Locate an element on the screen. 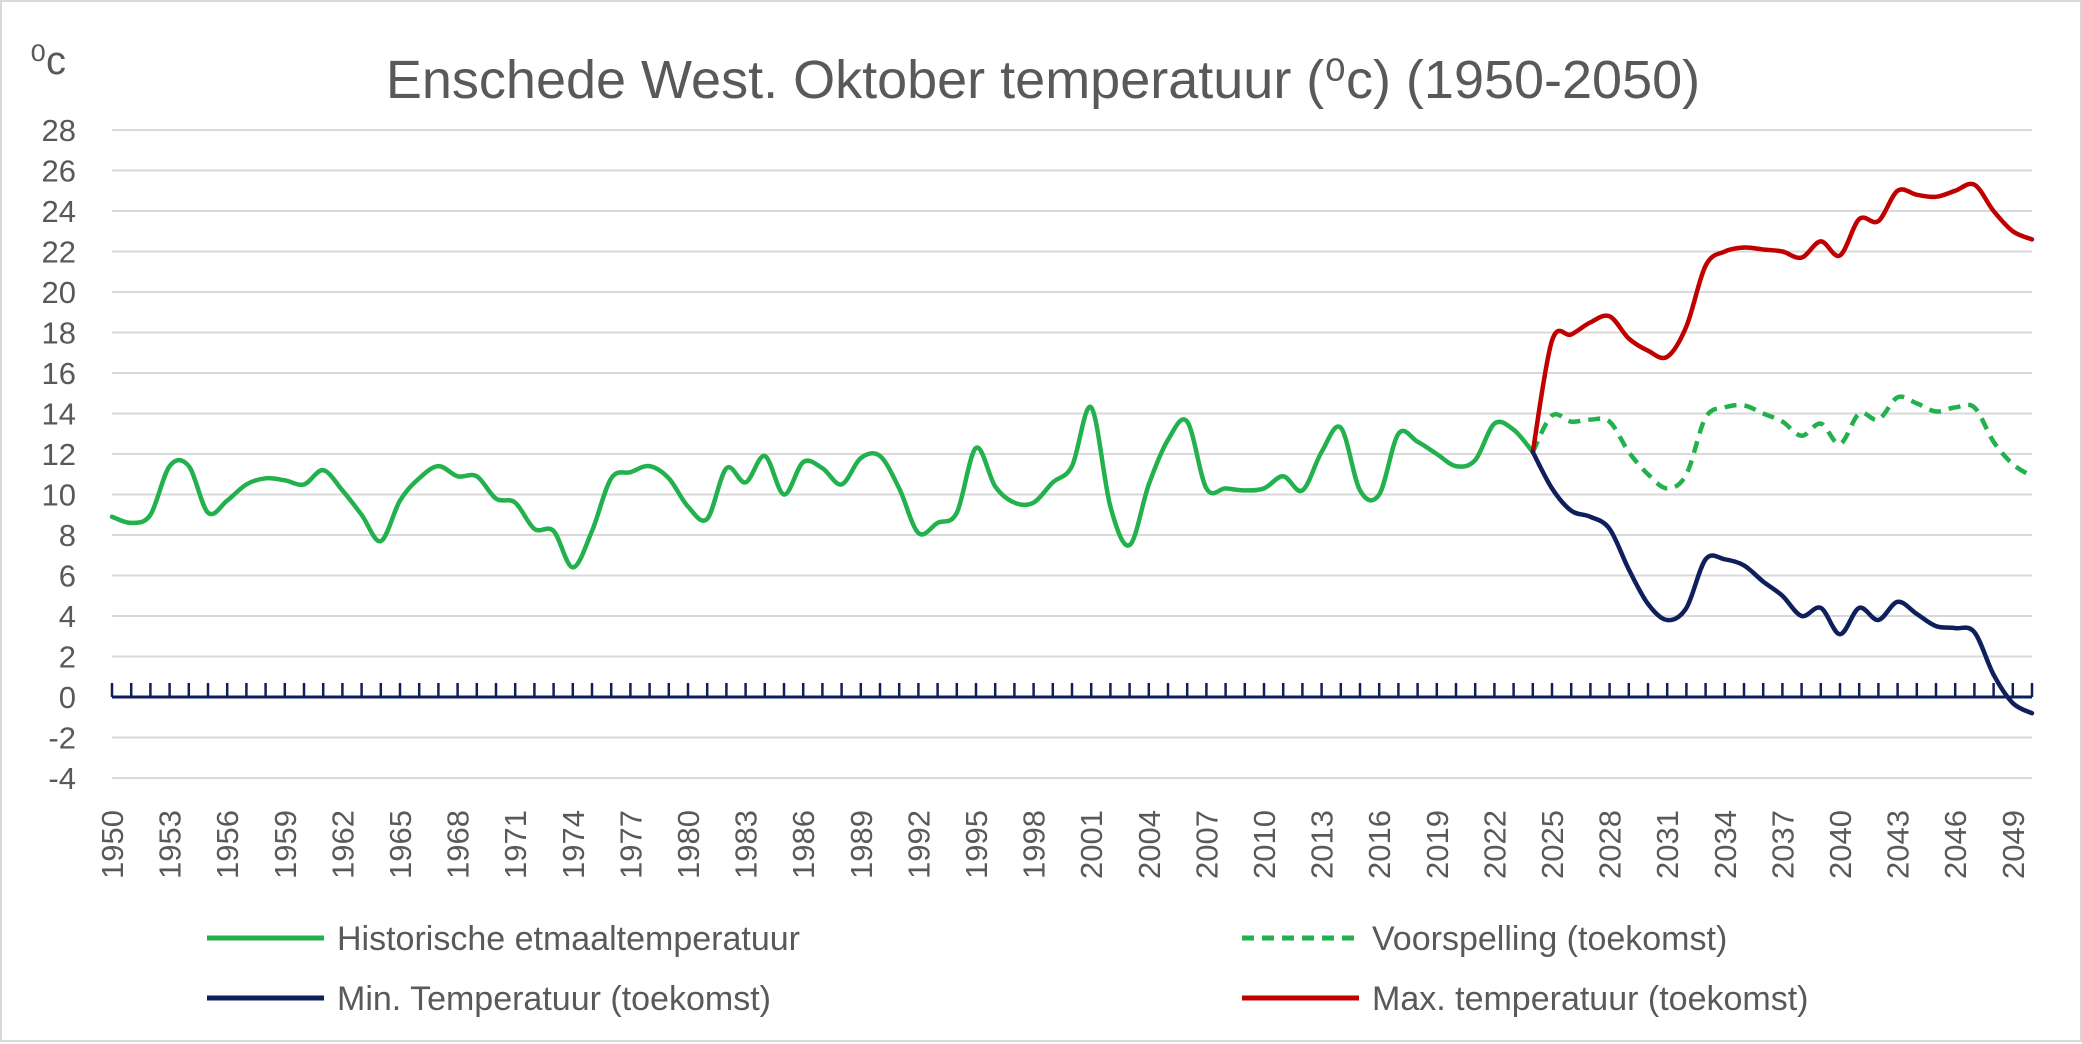 Image resolution: width=2082 pixels, height=1044 pixels. x-tick-label: 2004 is located at coordinates (1149, 844).